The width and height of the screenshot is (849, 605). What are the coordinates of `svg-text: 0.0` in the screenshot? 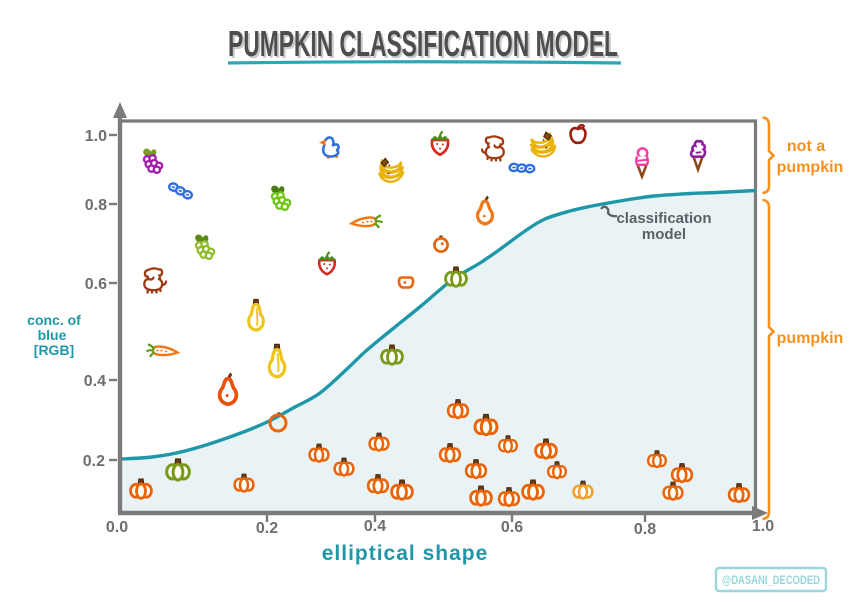 It's located at (117, 527).